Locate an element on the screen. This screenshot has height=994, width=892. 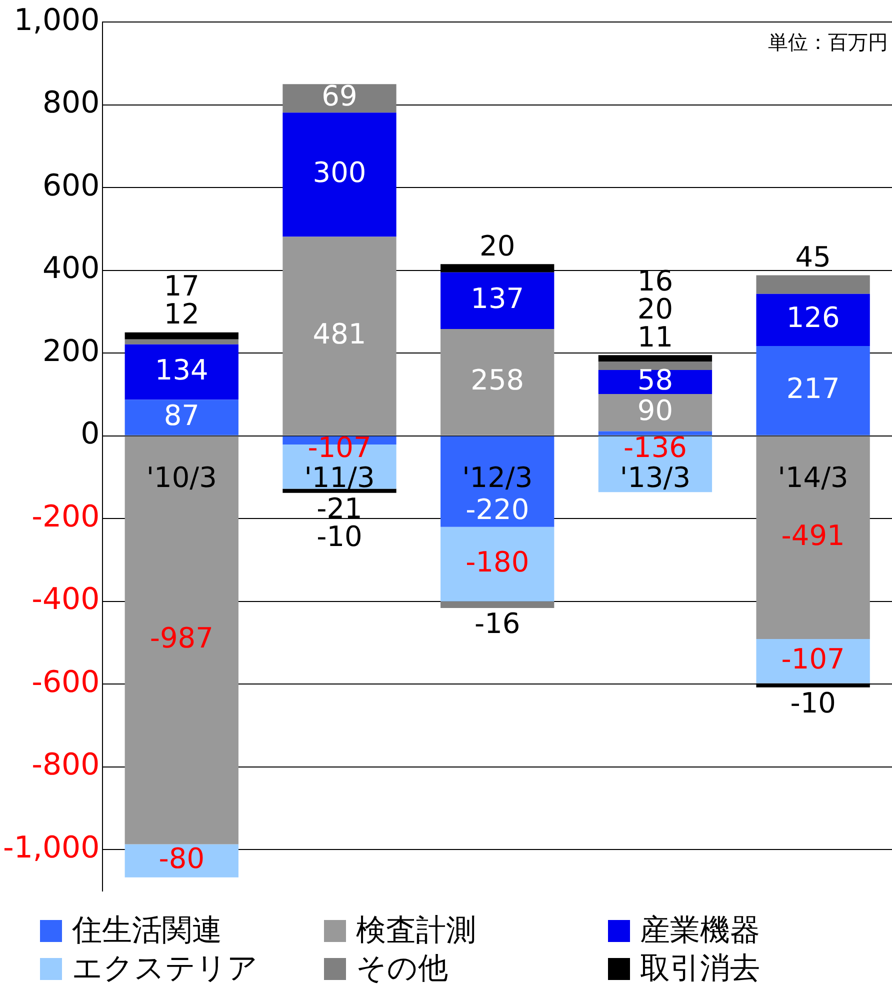
data-label: 126 is located at coordinates (813, 317).